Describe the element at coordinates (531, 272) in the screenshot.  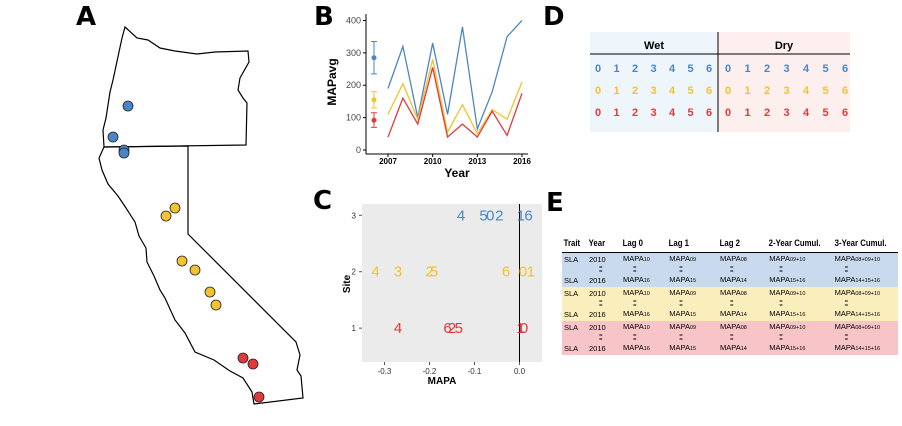
I see `scatter-point-label: 1` at that location.